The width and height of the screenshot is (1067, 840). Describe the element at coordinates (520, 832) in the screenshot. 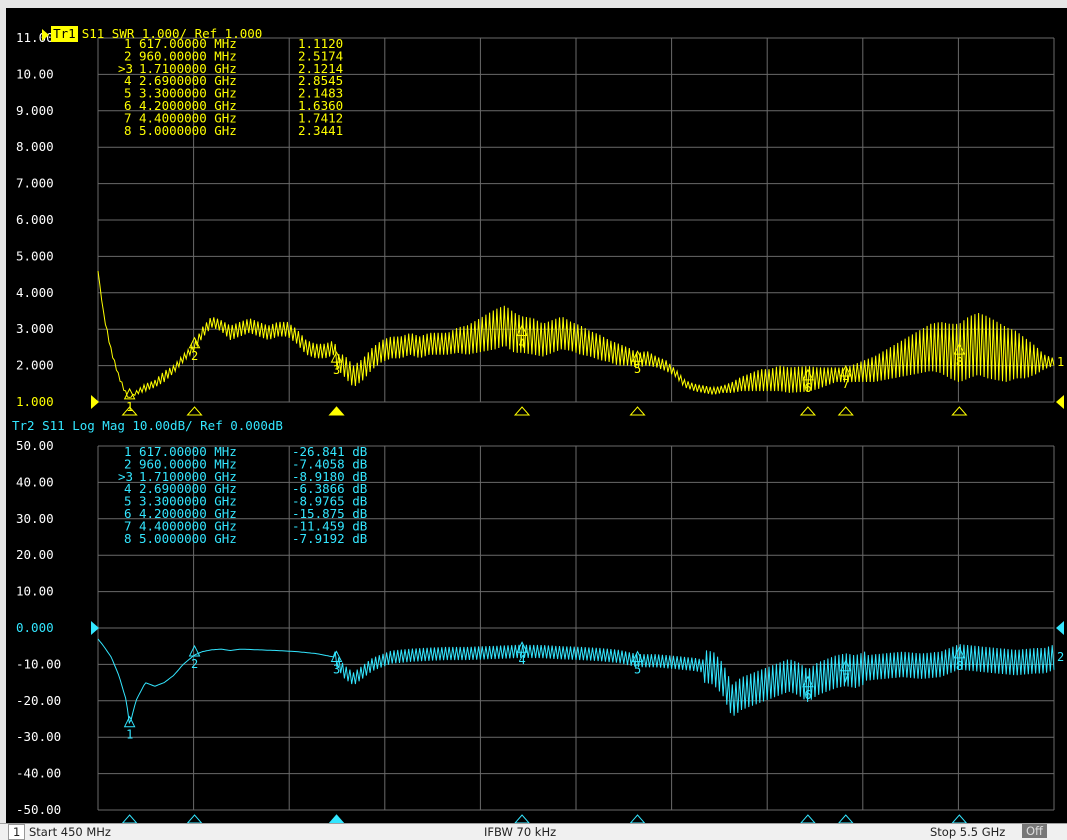

I see `ifbw-setting: IFBW 70 kHz` at that location.